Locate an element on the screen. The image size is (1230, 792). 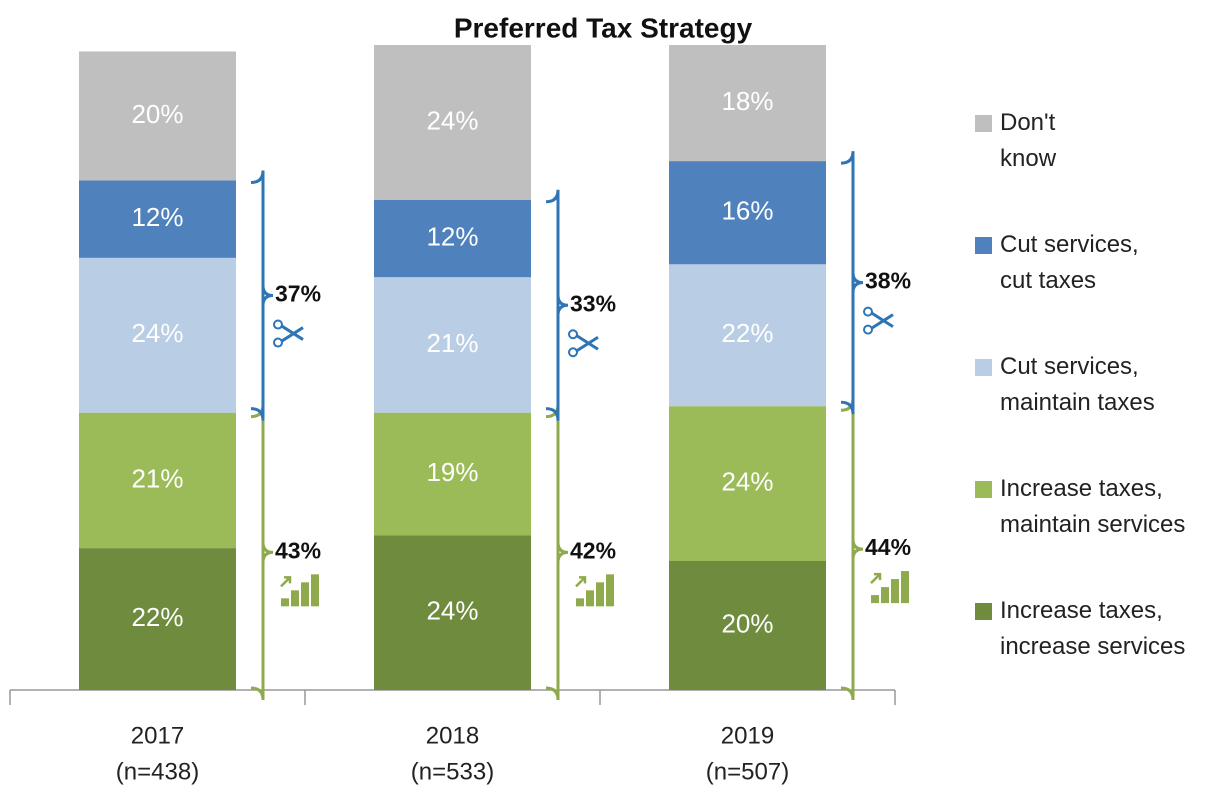
bracket-label: 37% is located at coordinates (298, 294).